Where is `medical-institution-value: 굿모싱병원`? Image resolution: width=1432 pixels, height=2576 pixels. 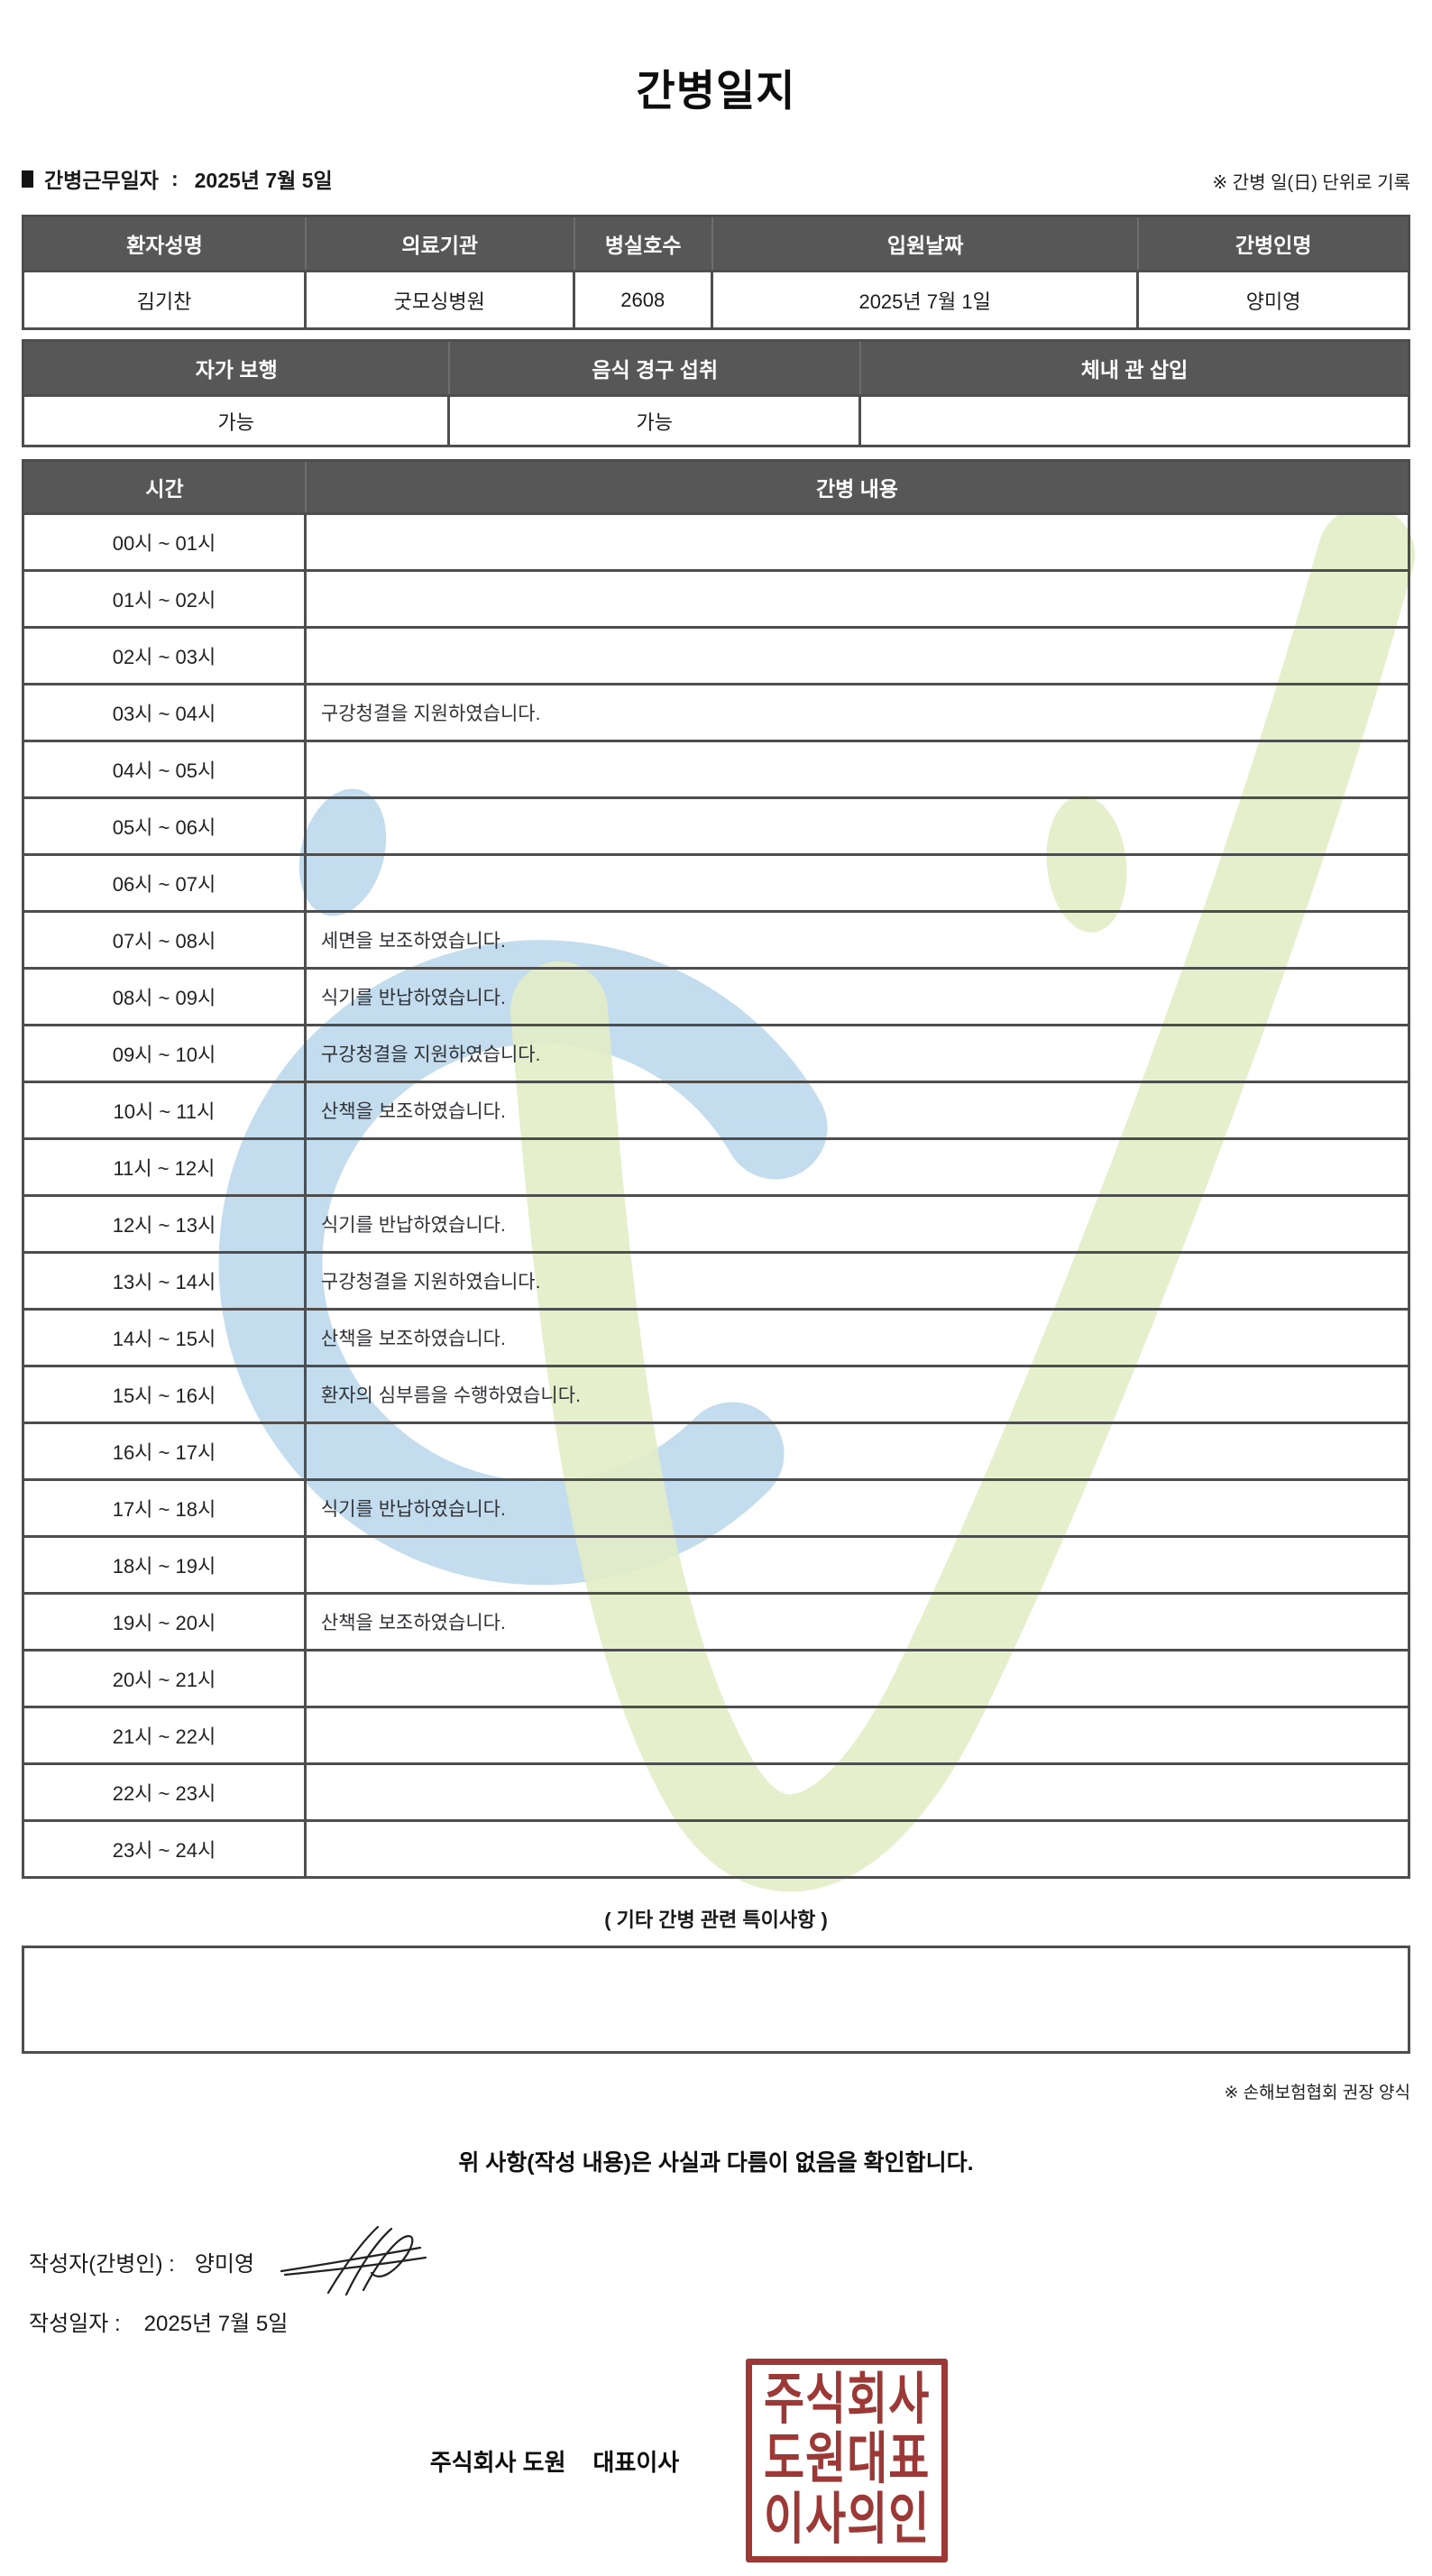 medical-institution-value: 굿모싱병원 is located at coordinates (441, 298).